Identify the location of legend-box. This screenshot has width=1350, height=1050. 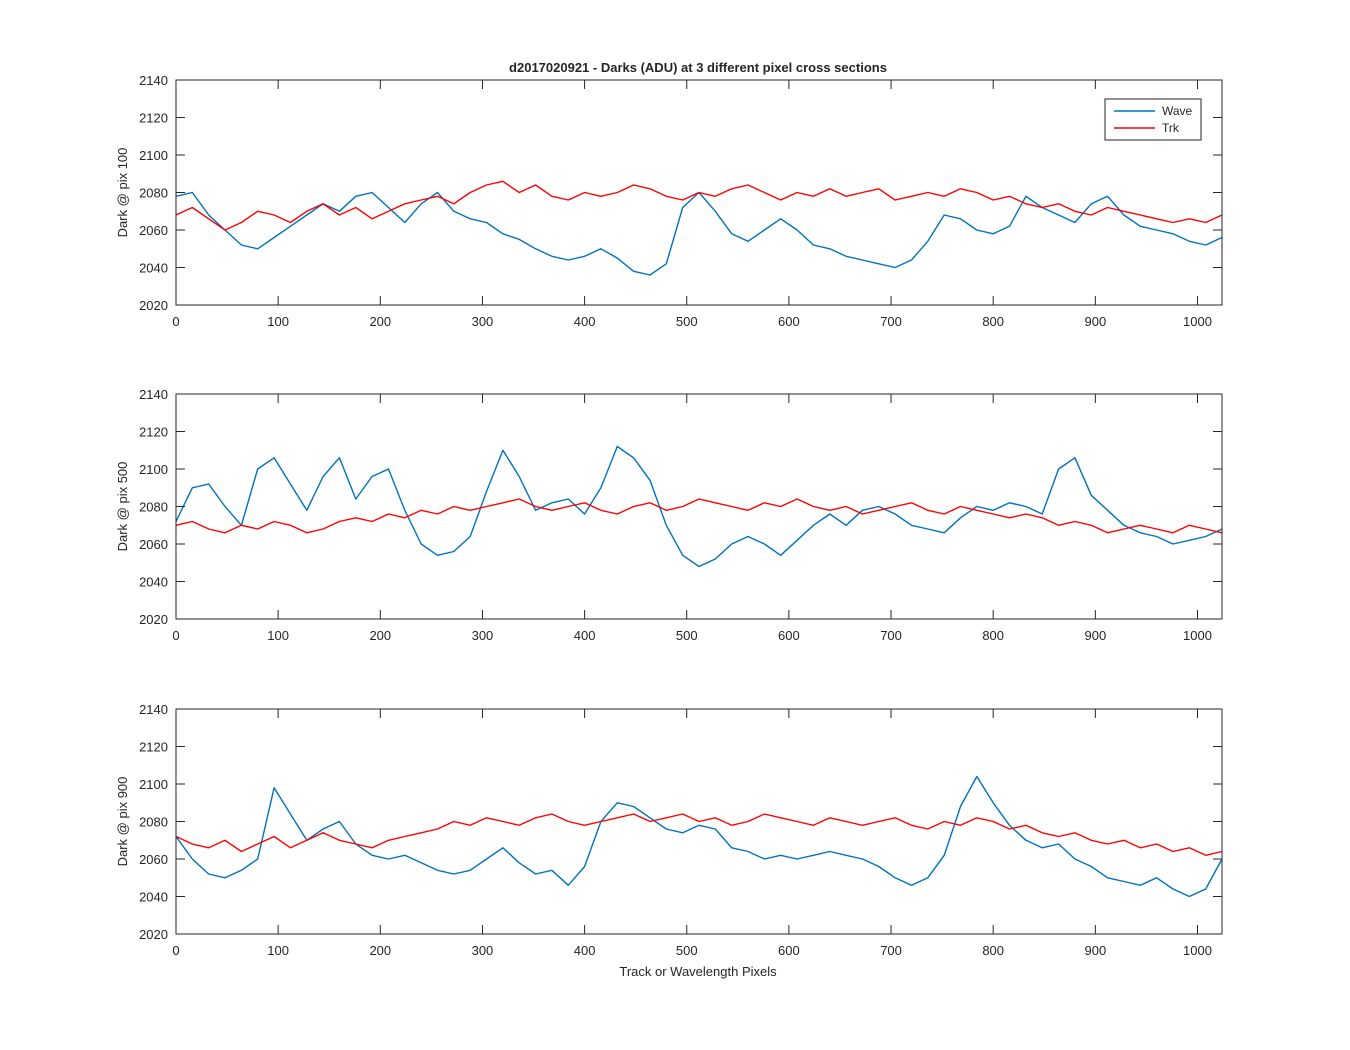
(1153, 119).